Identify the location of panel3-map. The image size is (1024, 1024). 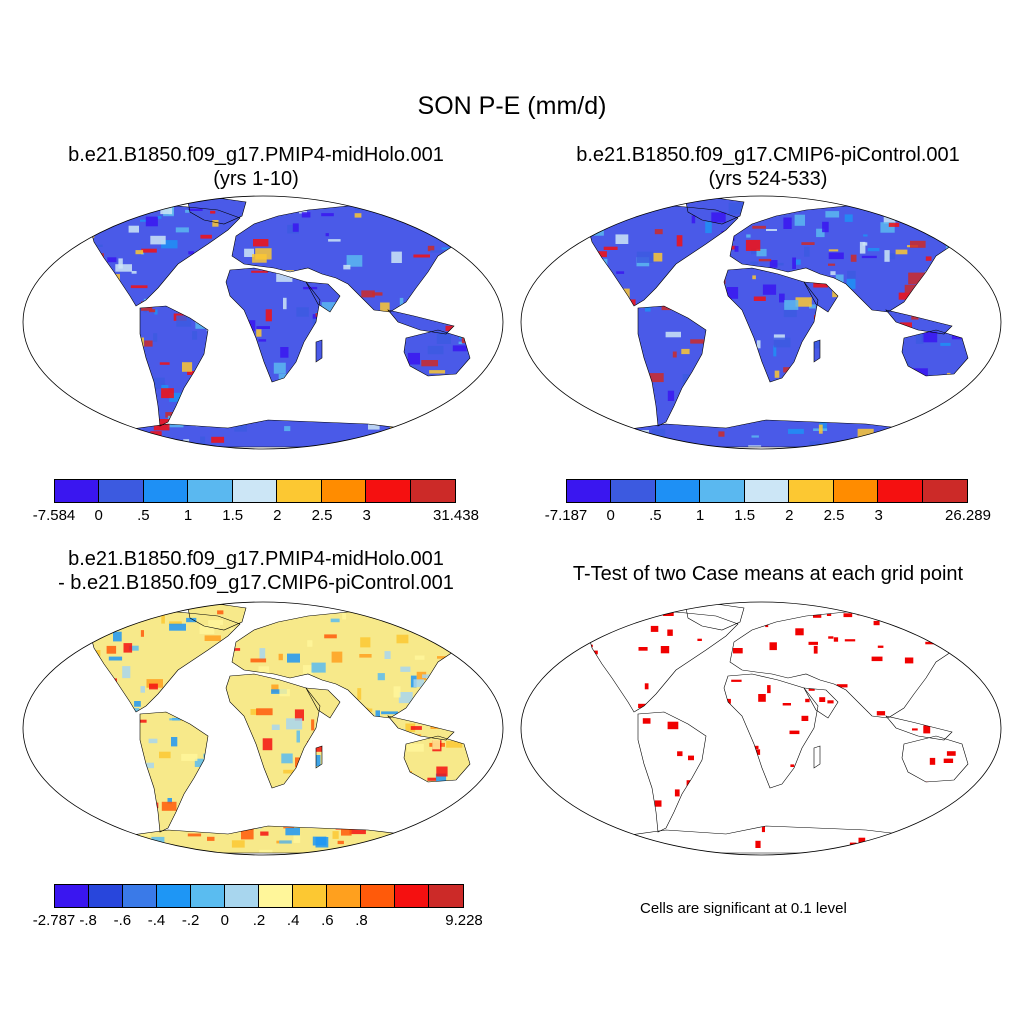
(263, 728).